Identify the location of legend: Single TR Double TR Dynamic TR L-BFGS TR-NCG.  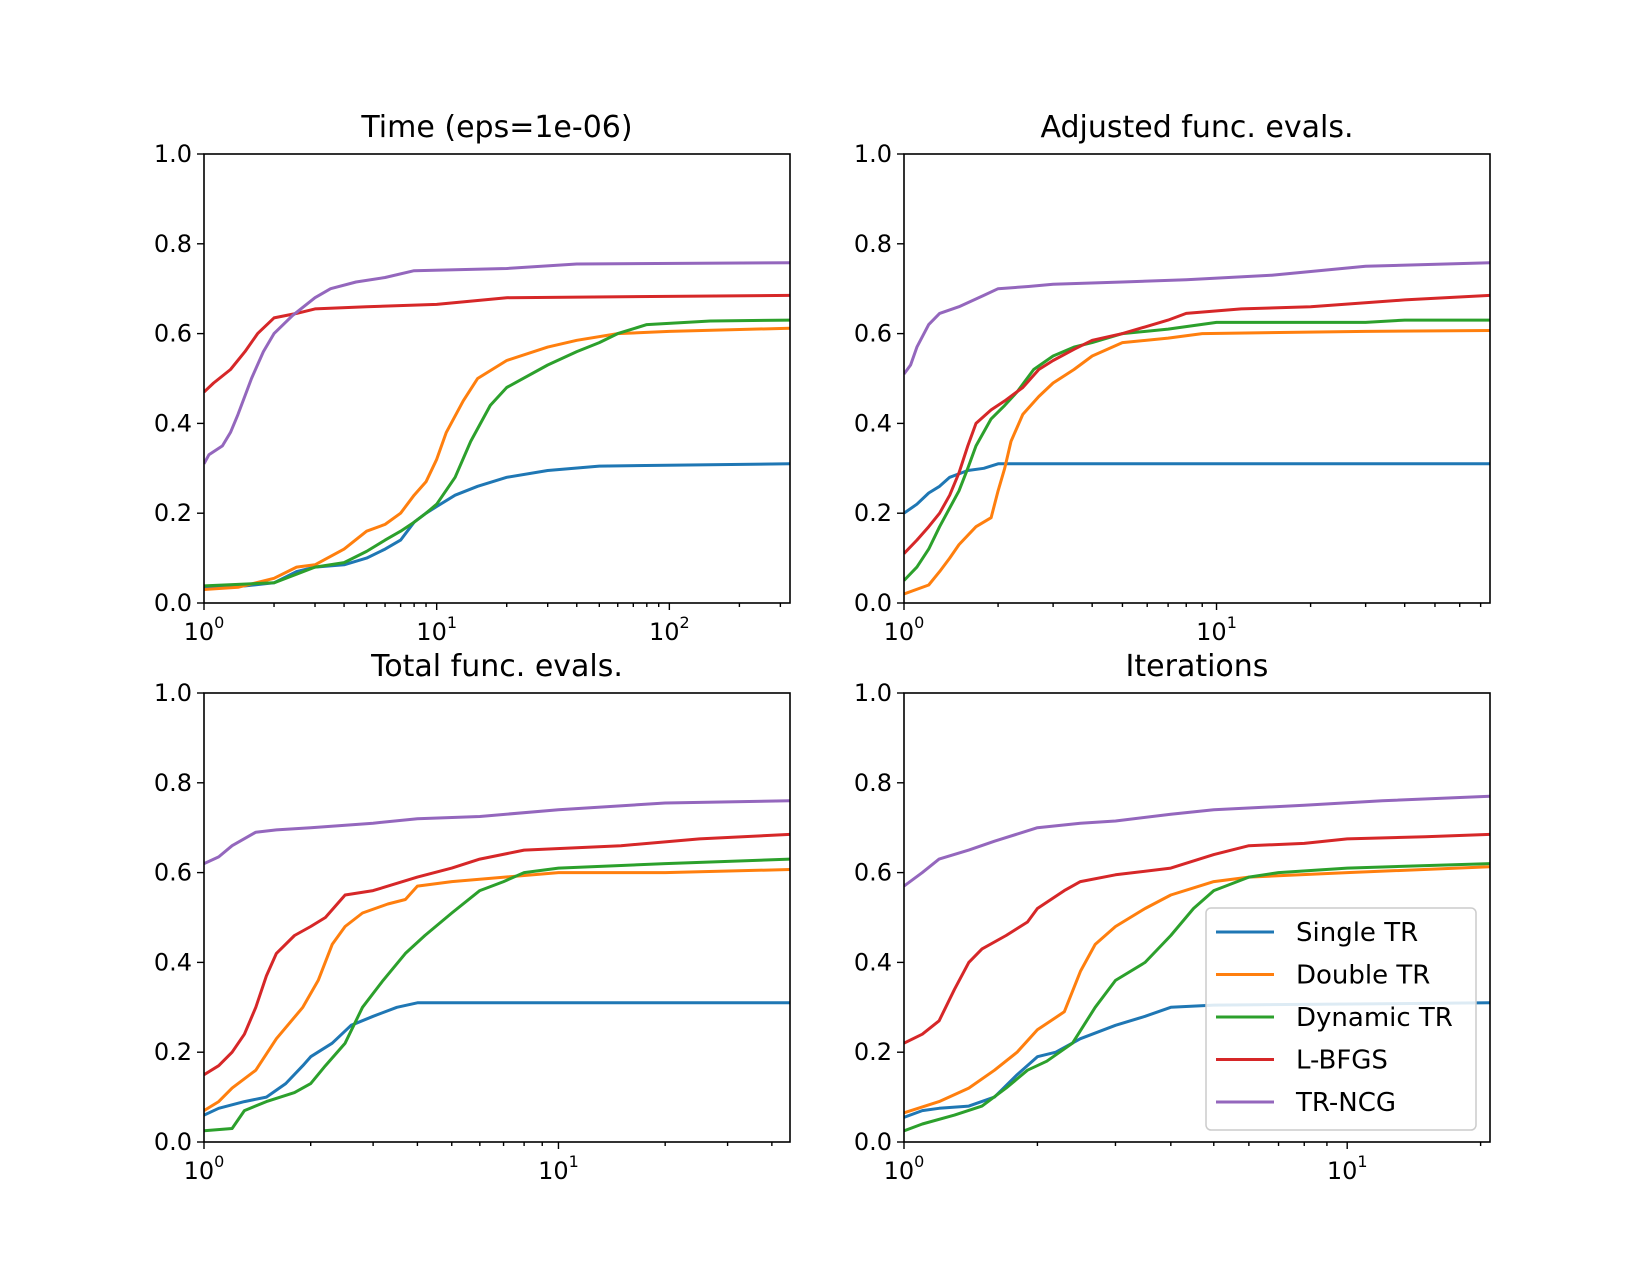
(1341, 1019).